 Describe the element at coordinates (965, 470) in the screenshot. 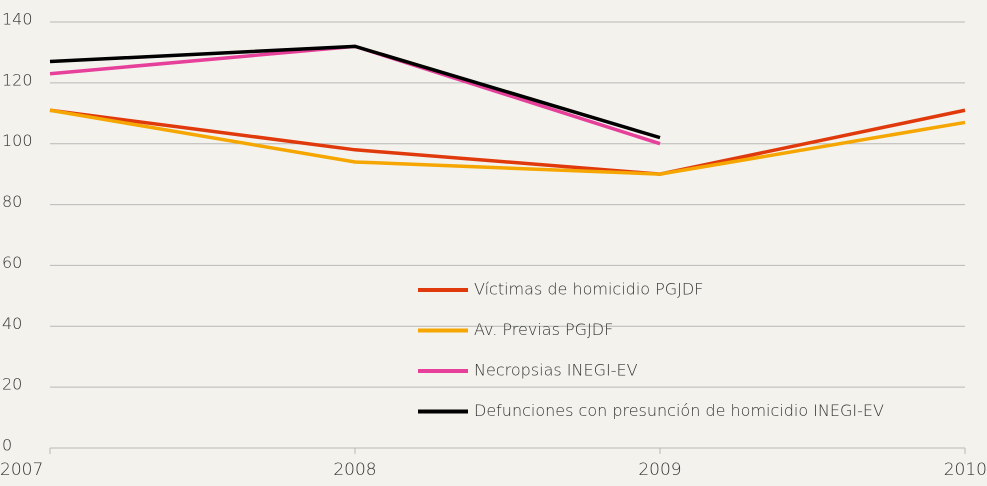

I see `x-tick-label: 2010` at that location.